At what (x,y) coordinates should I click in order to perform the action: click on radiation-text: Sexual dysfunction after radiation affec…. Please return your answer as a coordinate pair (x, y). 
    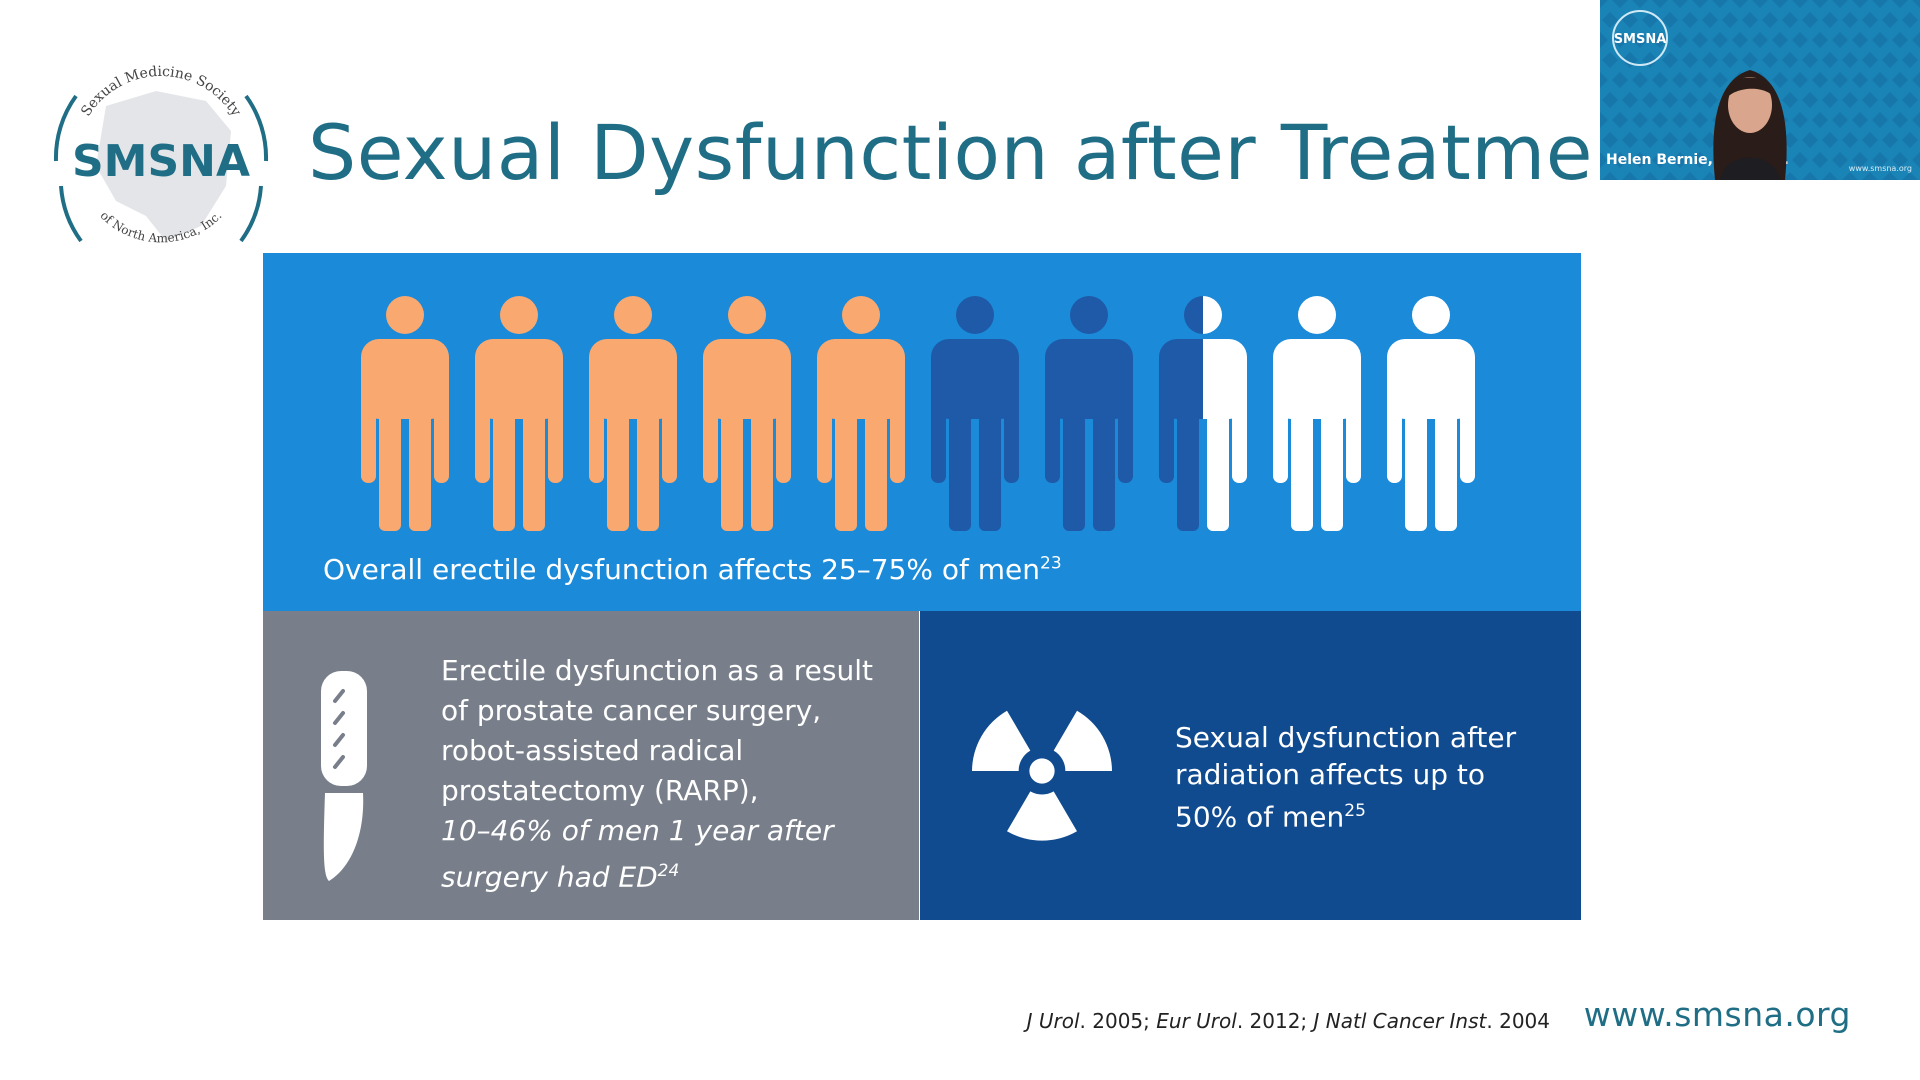
    Looking at the image, I should click on (1365, 777).